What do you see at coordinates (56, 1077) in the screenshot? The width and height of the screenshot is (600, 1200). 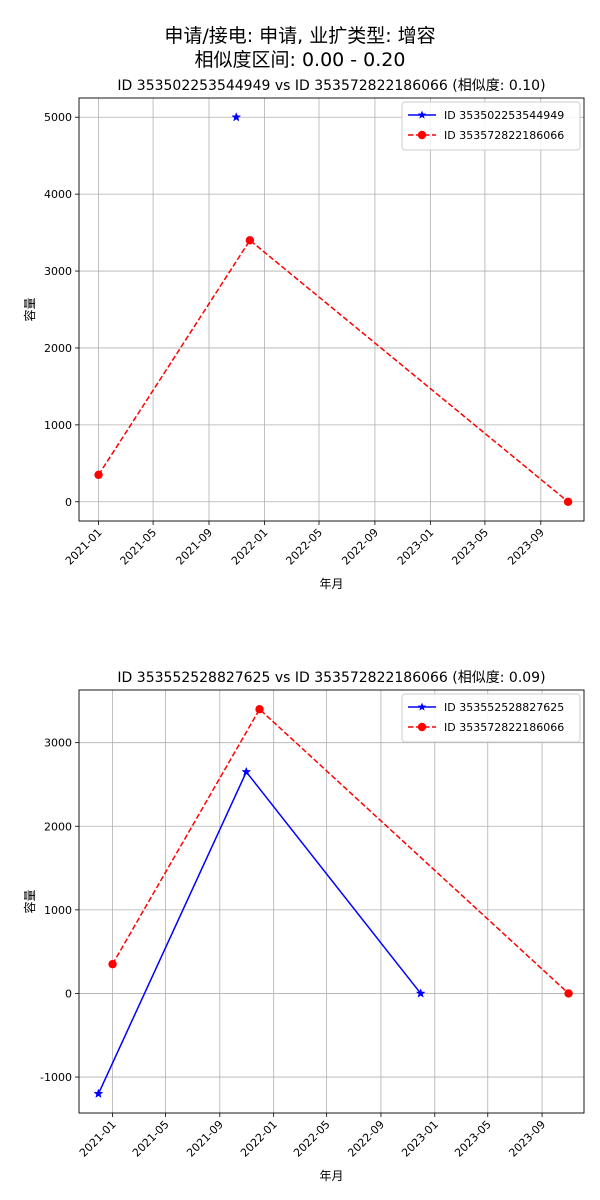 I see `y-tick-label: -1000` at bounding box center [56, 1077].